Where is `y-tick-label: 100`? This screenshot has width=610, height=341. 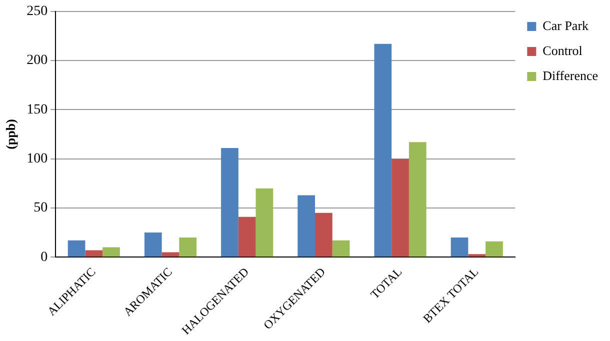 y-tick-label: 100 is located at coordinates (37, 159).